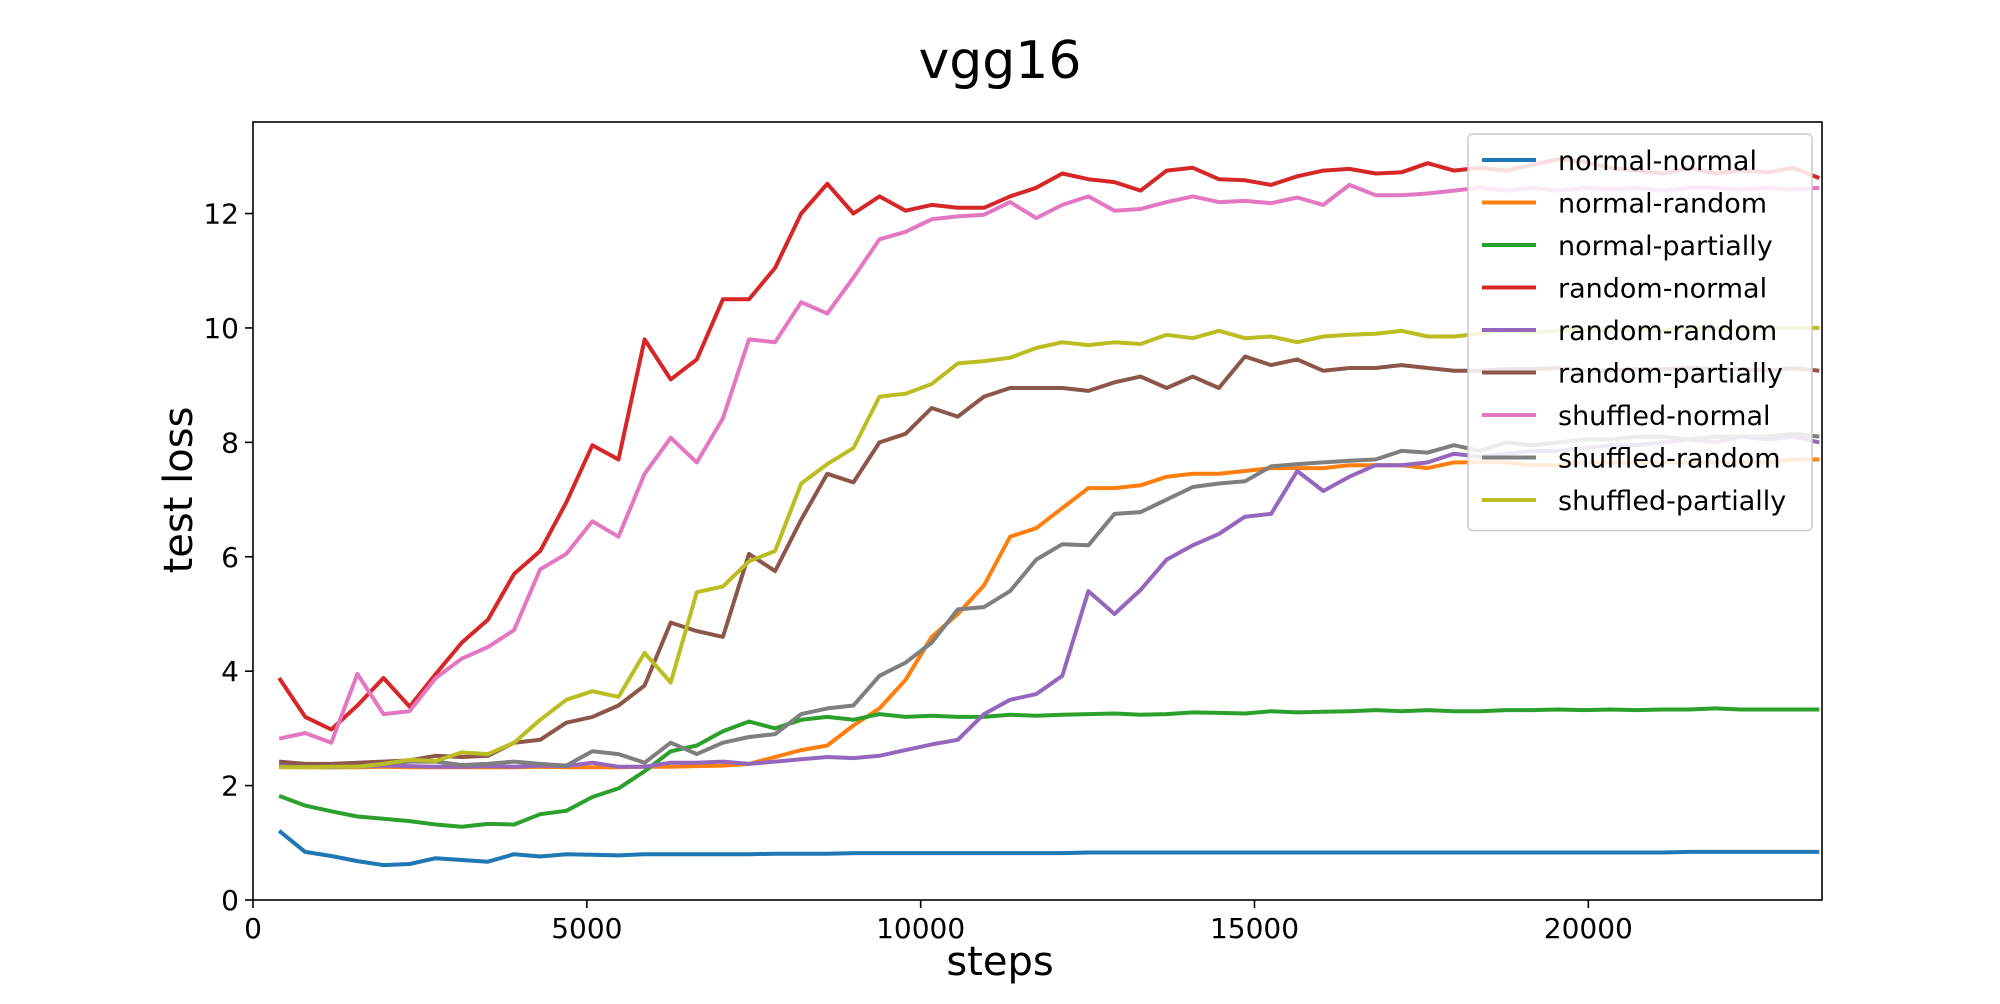 The width and height of the screenshot is (2000, 1004). What do you see at coordinates (1669, 459) in the screenshot?
I see `legend-label-shuffled-random: shuffled-random` at bounding box center [1669, 459].